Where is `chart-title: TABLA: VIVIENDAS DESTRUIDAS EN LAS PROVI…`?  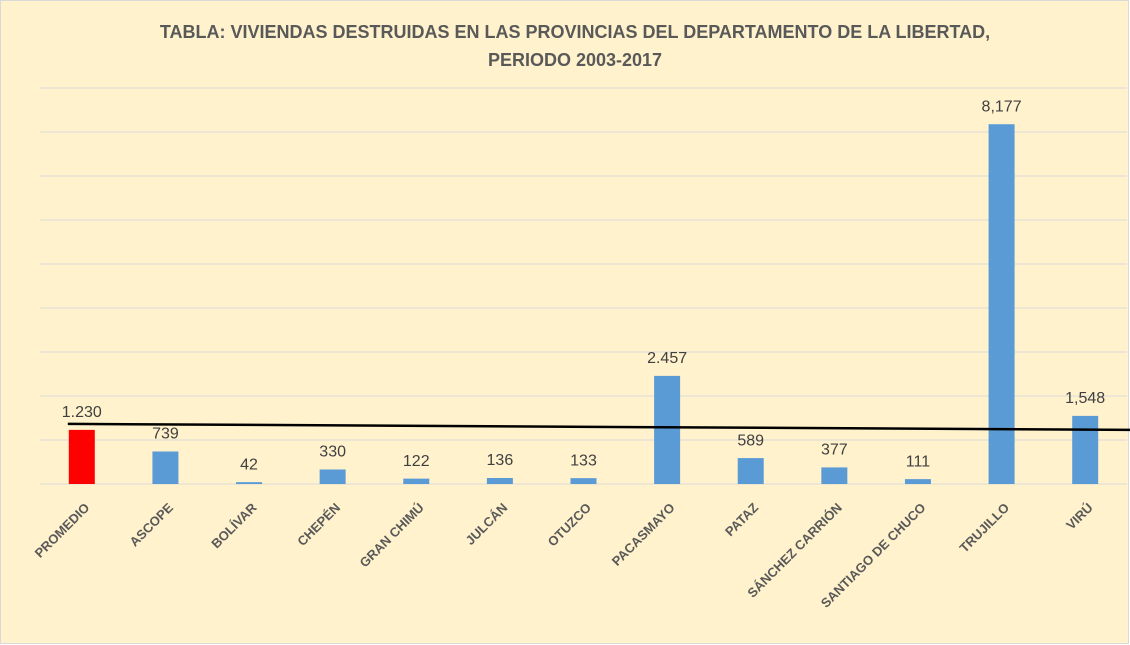 chart-title: TABLA: VIVIENDAS DESTRUIDAS EN LAS PROVI… is located at coordinates (575, 32).